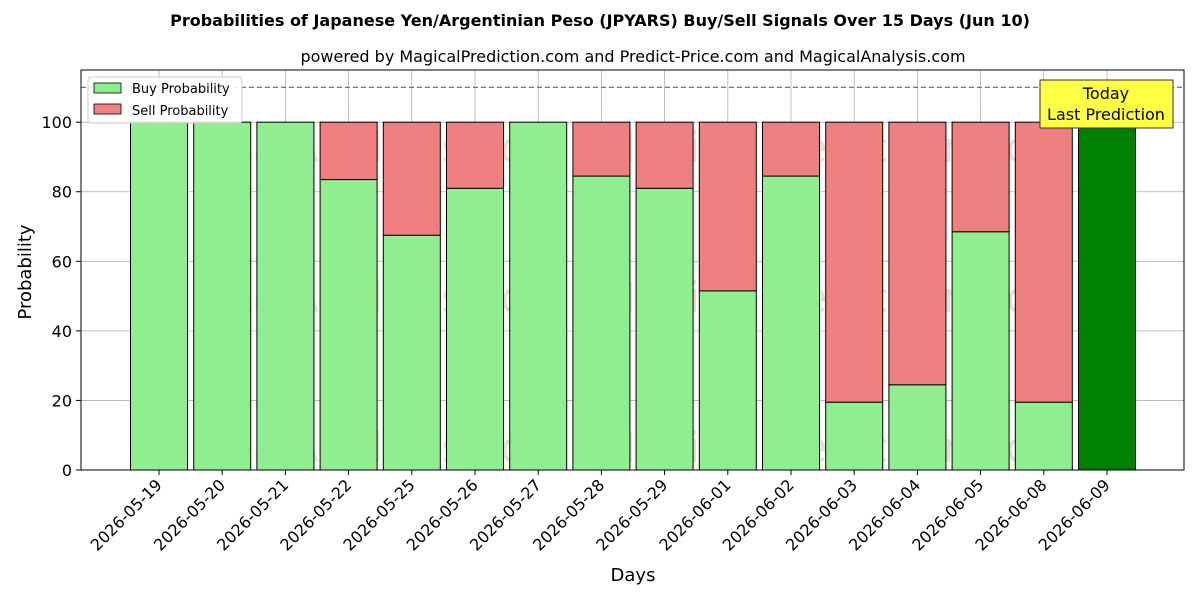 This screenshot has height=600, width=1200. What do you see at coordinates (1106, 114) in the screenshot?
I see `today-annotation-line2: Last Prediction` at bounding box center [1106, 114].